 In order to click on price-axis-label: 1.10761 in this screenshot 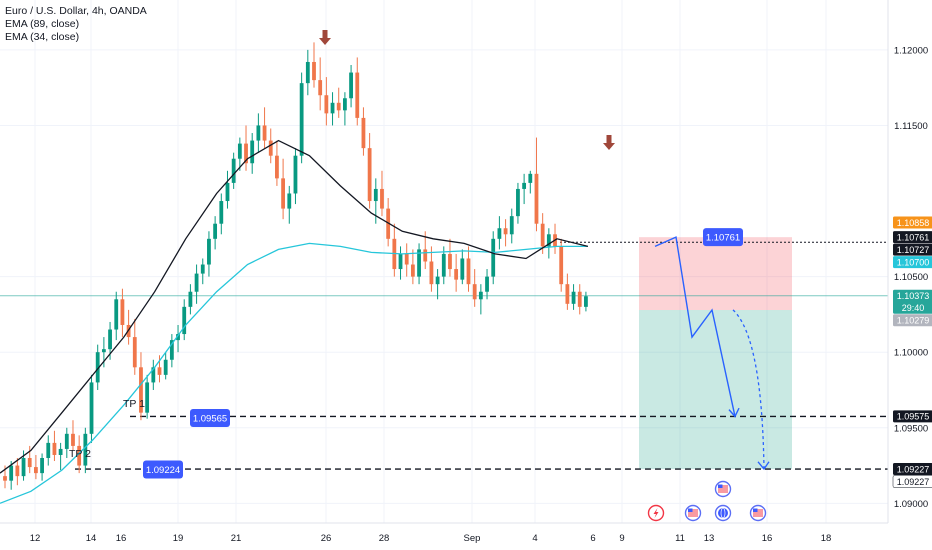, I will do `click(912, 237)`.